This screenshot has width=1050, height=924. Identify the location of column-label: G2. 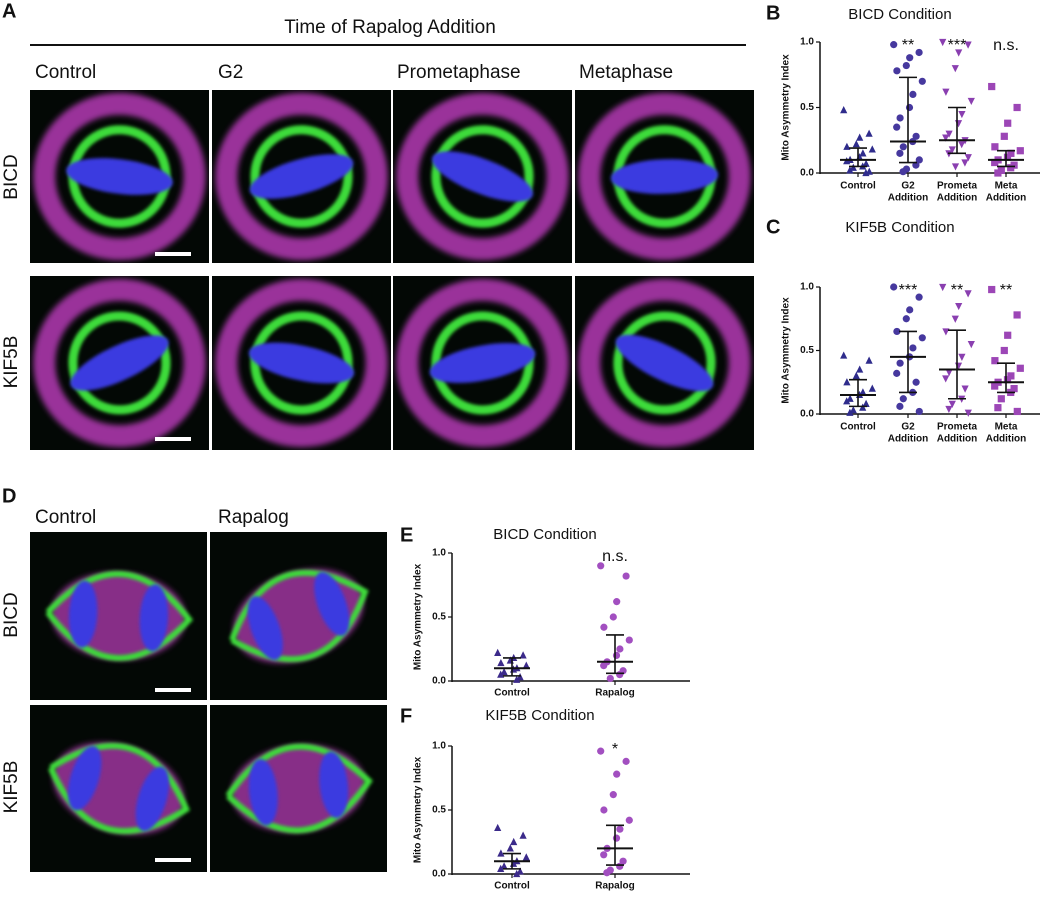
(230, 72).